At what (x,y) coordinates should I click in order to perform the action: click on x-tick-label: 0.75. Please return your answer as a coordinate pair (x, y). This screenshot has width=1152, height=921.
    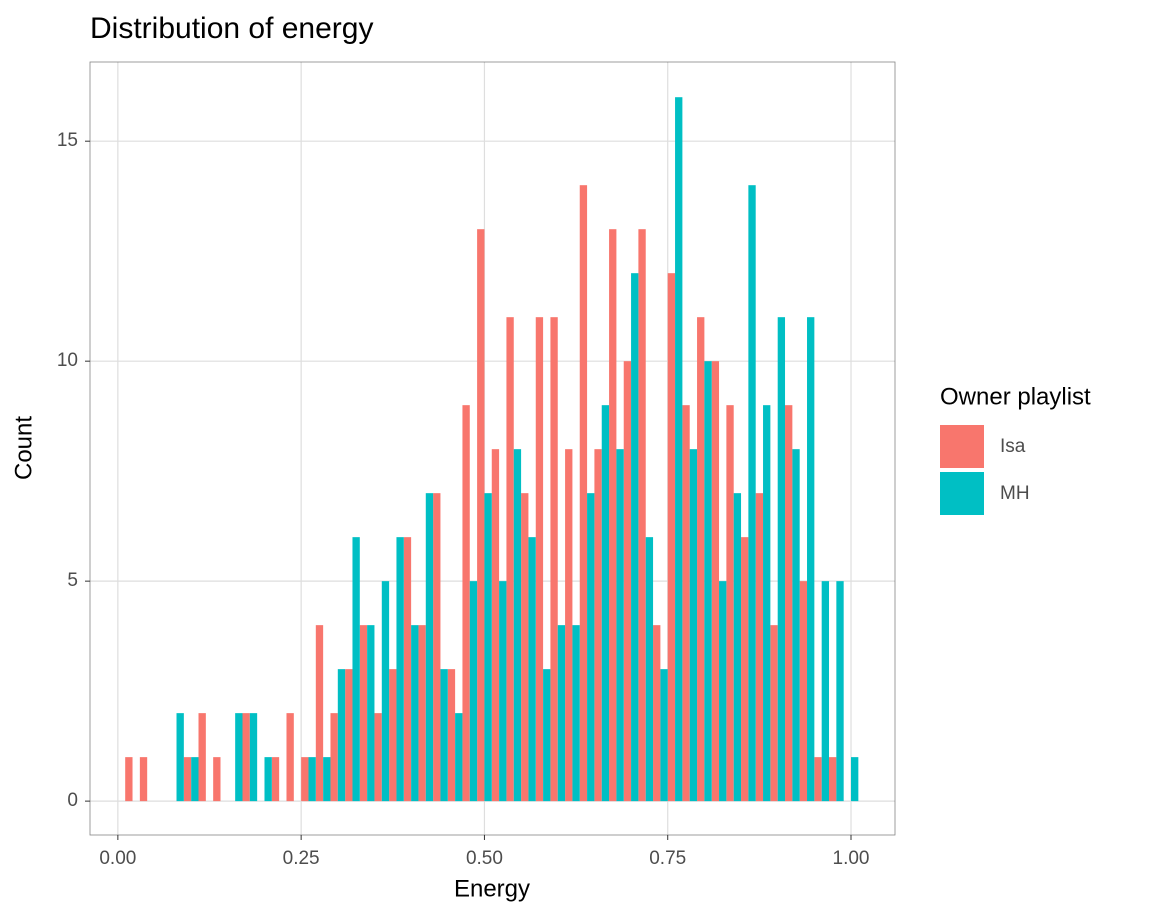
    Looking at the image, I should click on (667, 858).